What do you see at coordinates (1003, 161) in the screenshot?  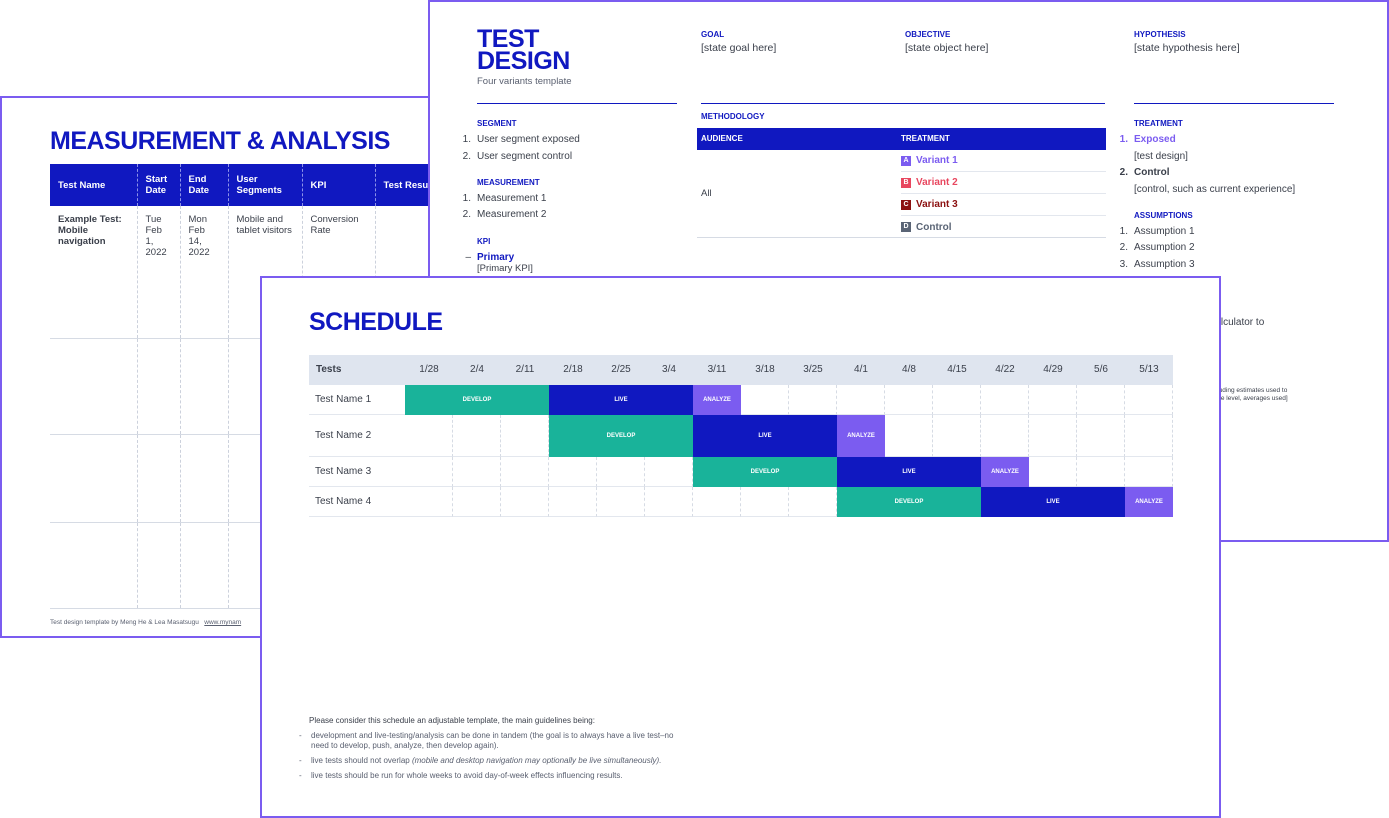 I see `variant: A Variant 1` at bounding box center [1003, 161].